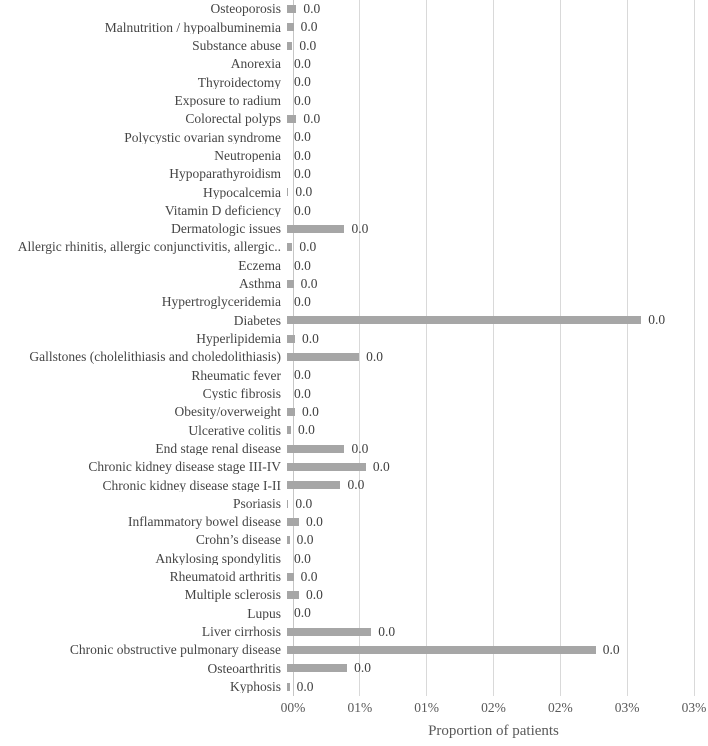  What do you see at coordinates (260, 284) in the screenshot?
I see `category-label: Asthma` at bounding box center [260, 284].